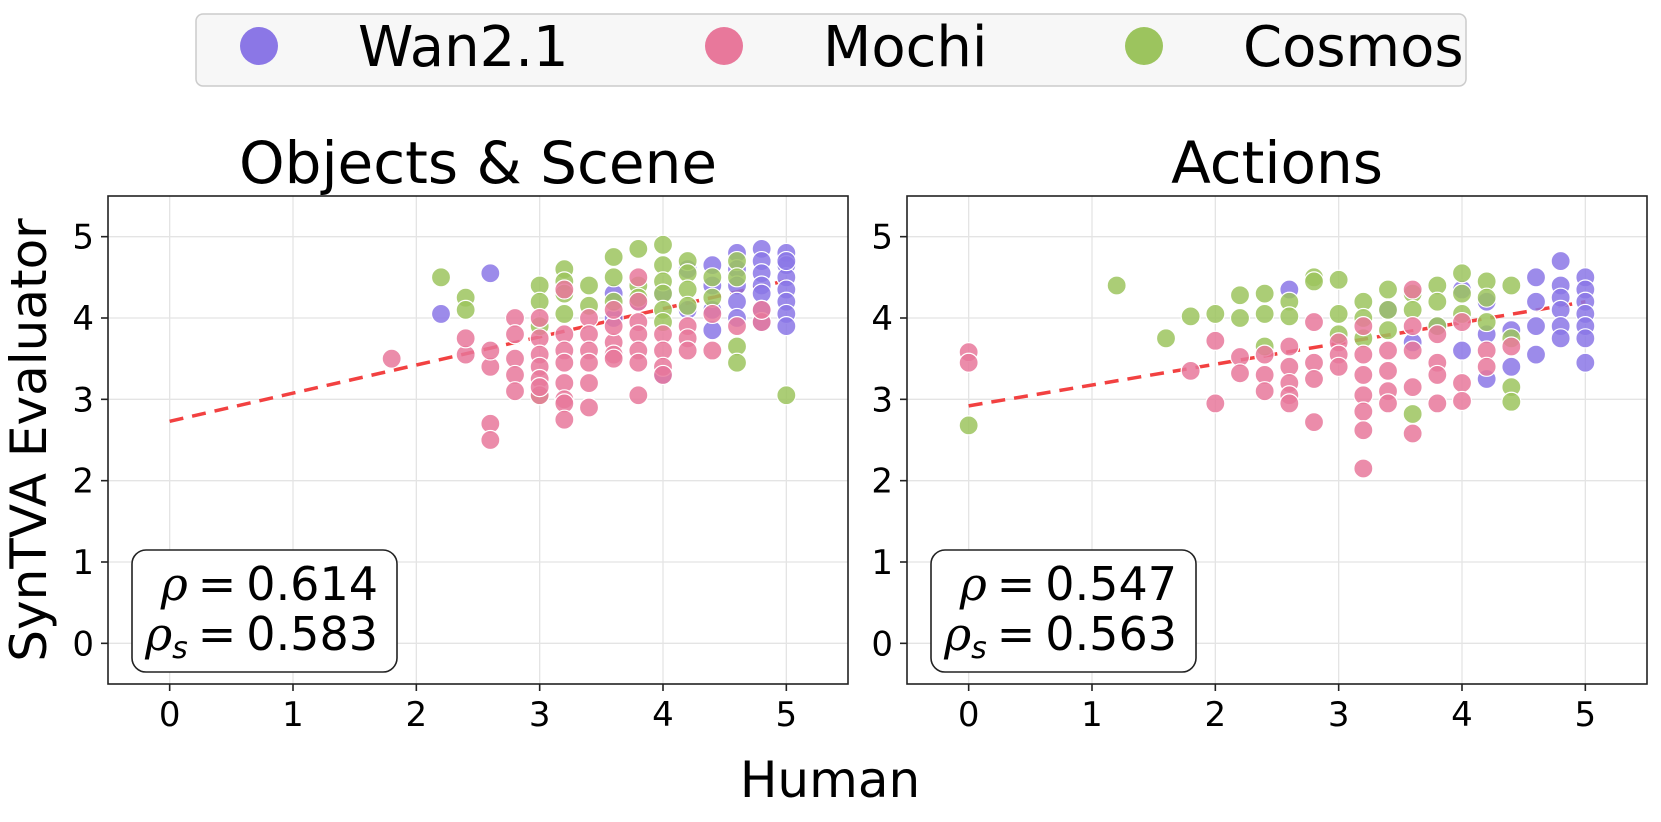  I want to click on legend-label-wan: Wan2.1, so click(463, 47).